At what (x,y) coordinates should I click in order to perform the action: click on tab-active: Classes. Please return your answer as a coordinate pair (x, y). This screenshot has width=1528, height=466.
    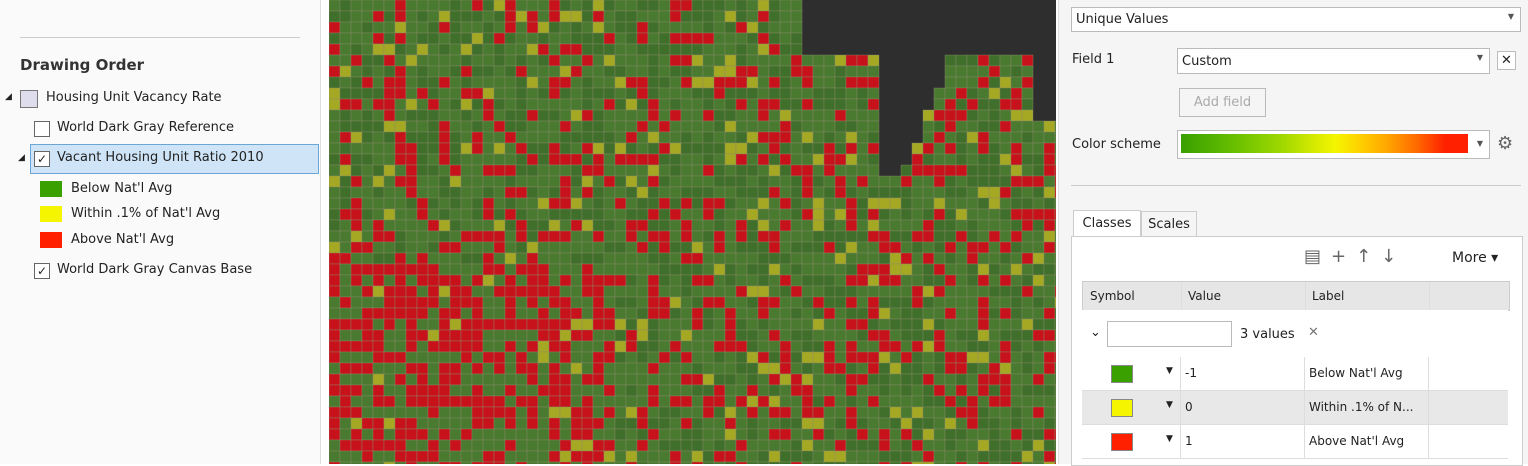
    Looking at the image, I should click on (1107, 223).